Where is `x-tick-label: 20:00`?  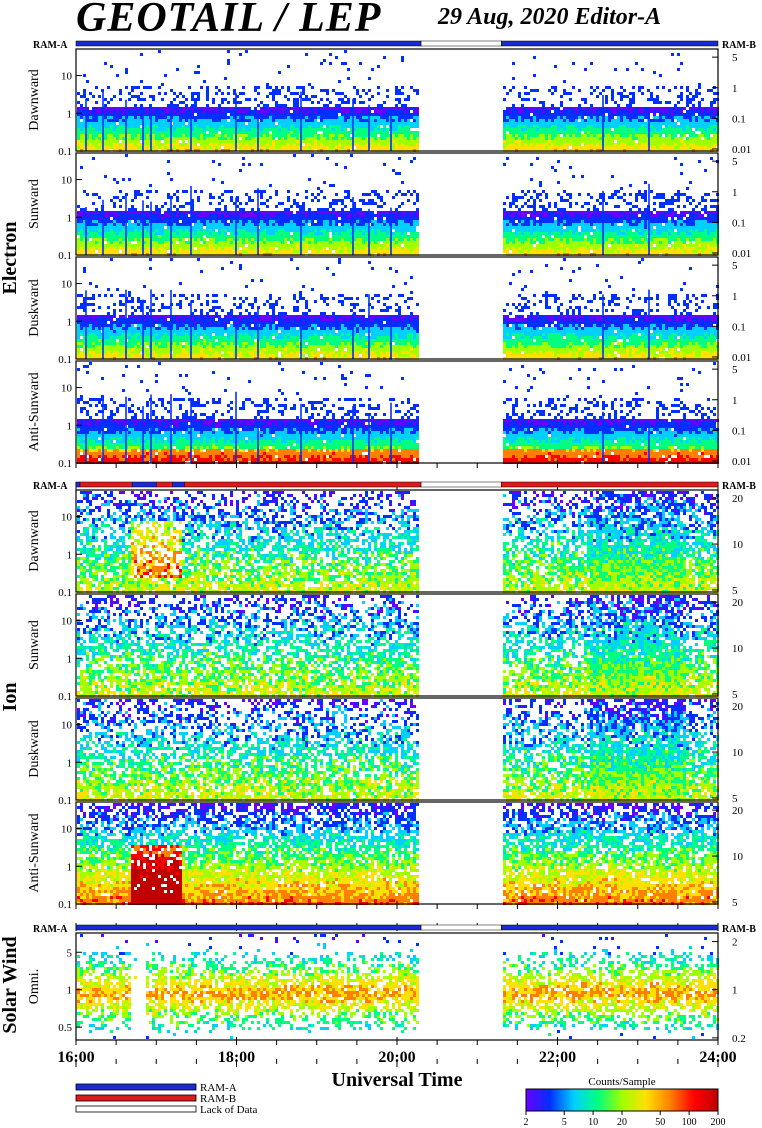 x-tick-label: 20:00 is located at coordinates (396, 1057).